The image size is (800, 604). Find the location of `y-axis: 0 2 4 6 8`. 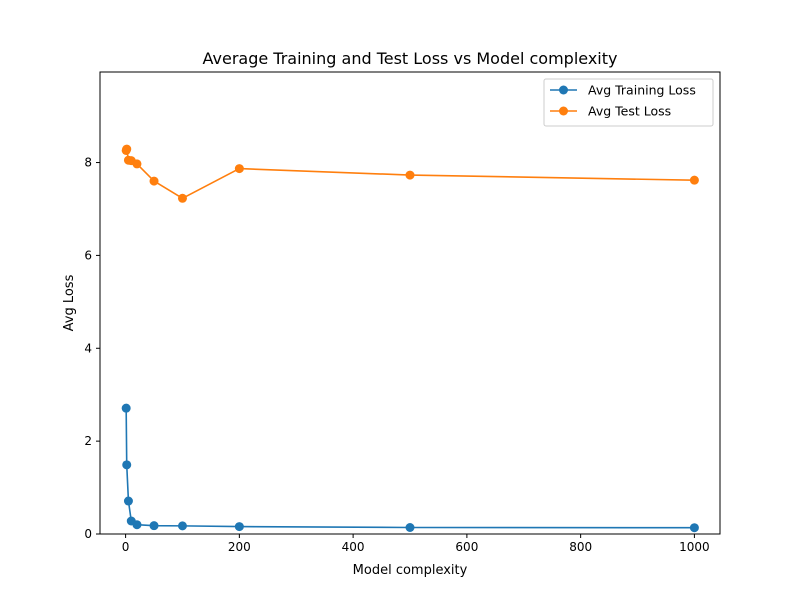

y-axis: 0 2 4 6 8 is located at coordinates (92, 348).